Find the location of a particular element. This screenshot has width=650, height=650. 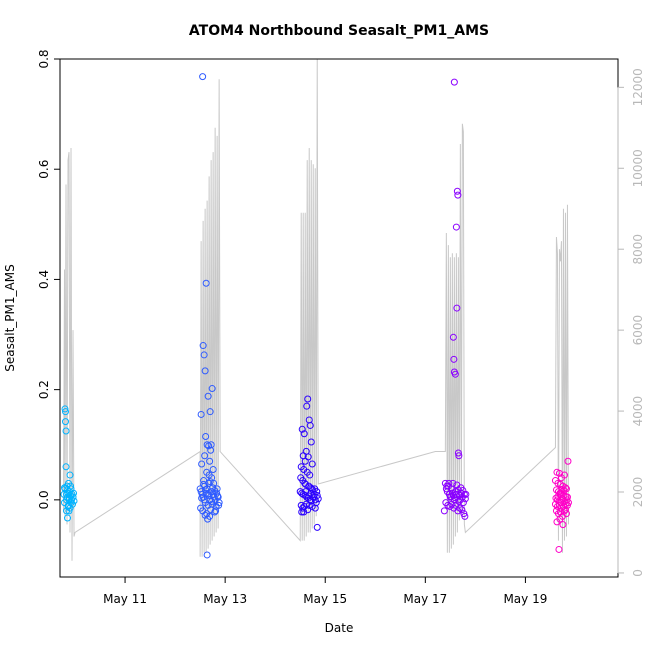

x-tick-label: May 19 is located at coordinates (525, 599).